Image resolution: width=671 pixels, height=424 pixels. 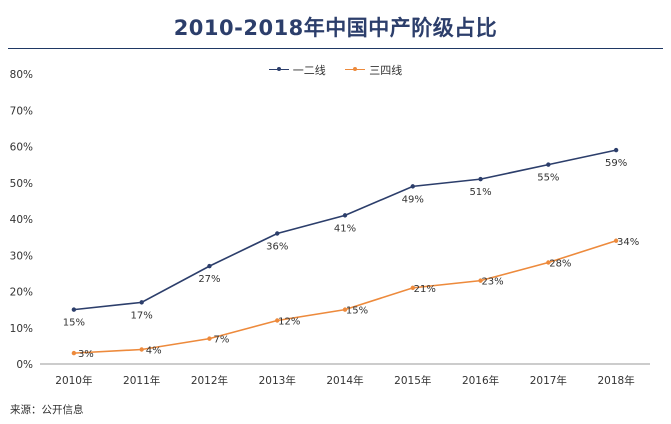 I want to click on data-label-series-1: 51%, so click(x=480, y=192).